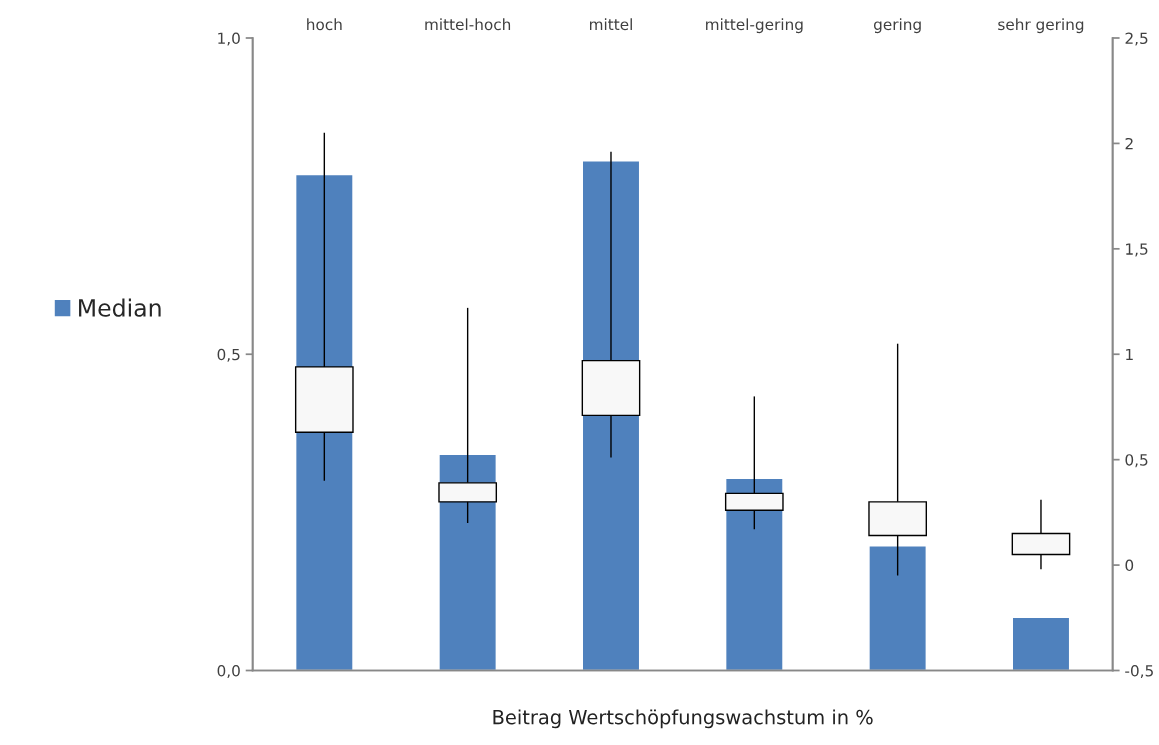  Describe the element at coordinates (897, 26) in the screenshot. I see `x-tick-label: gering` at that location.